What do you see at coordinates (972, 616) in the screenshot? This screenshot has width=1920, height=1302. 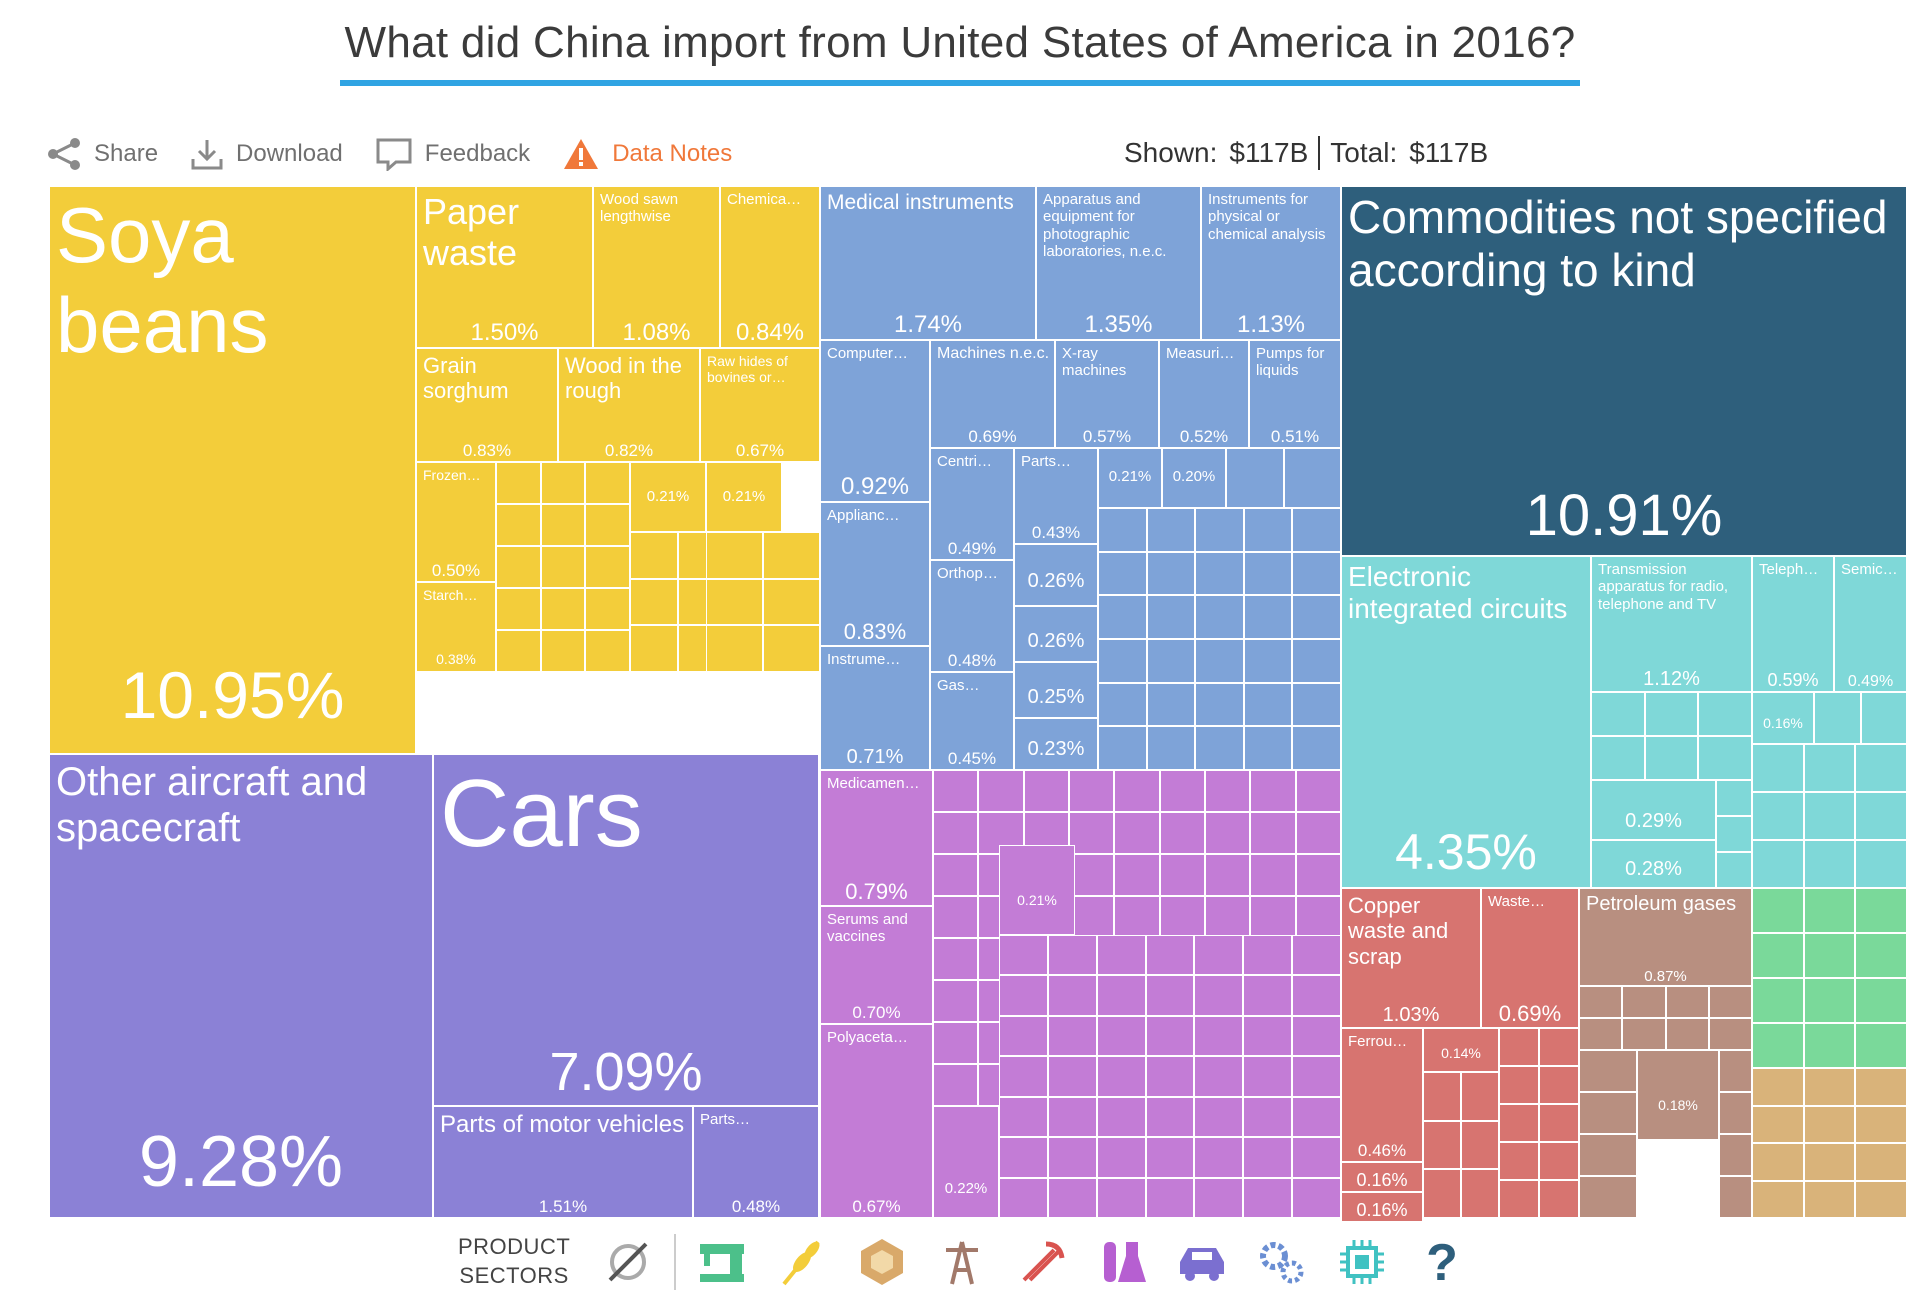 I see `product-tile: Orthop… 0.48%` at bounding box center [972, 616].